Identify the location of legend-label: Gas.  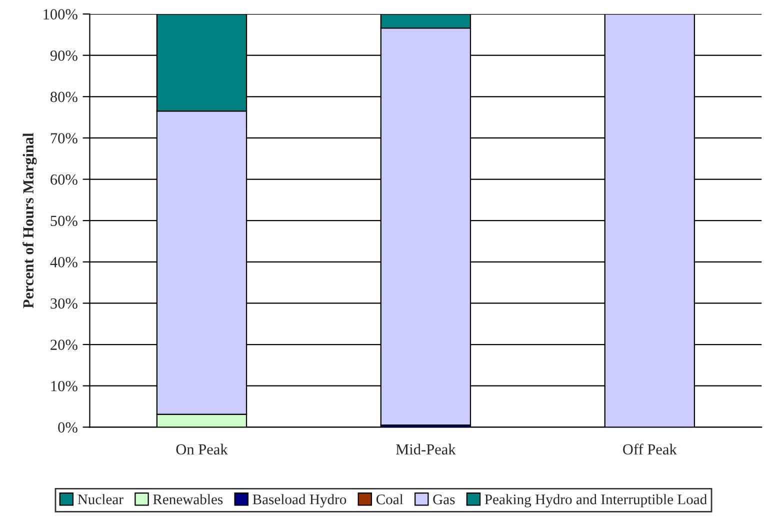
(444, 499).